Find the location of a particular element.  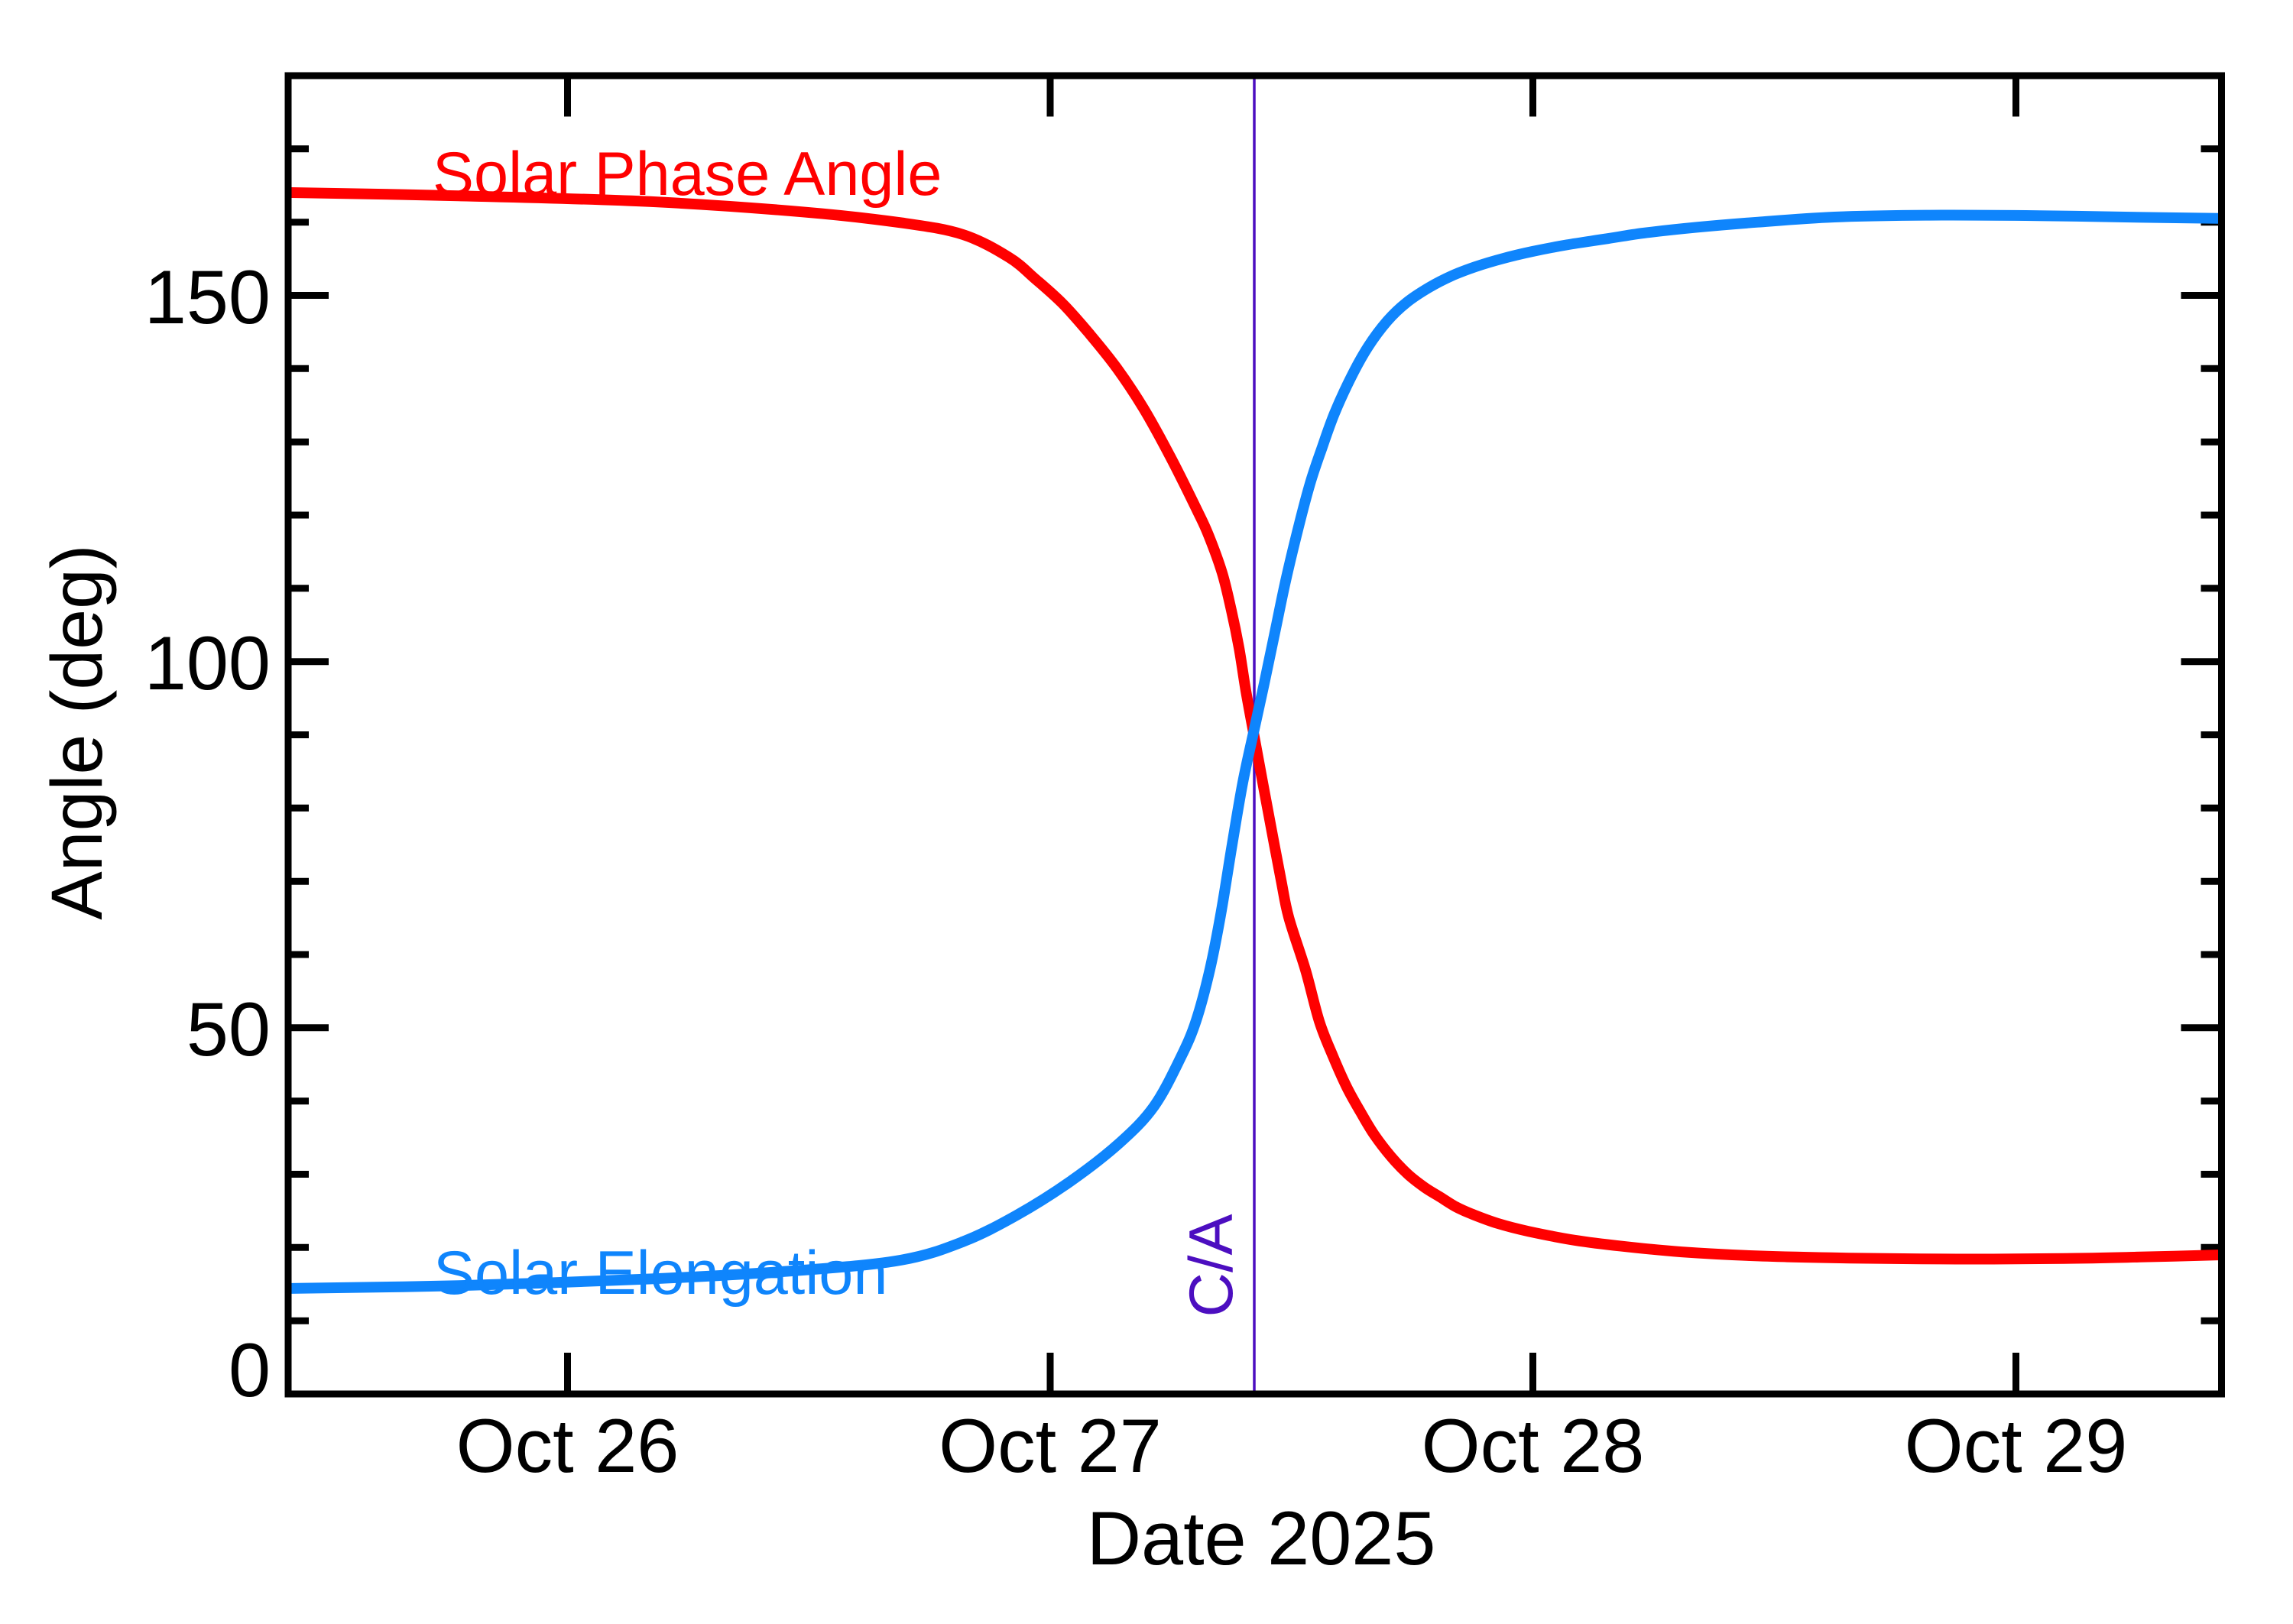

svg-text: 50 is located at coordinates (229, 1029).